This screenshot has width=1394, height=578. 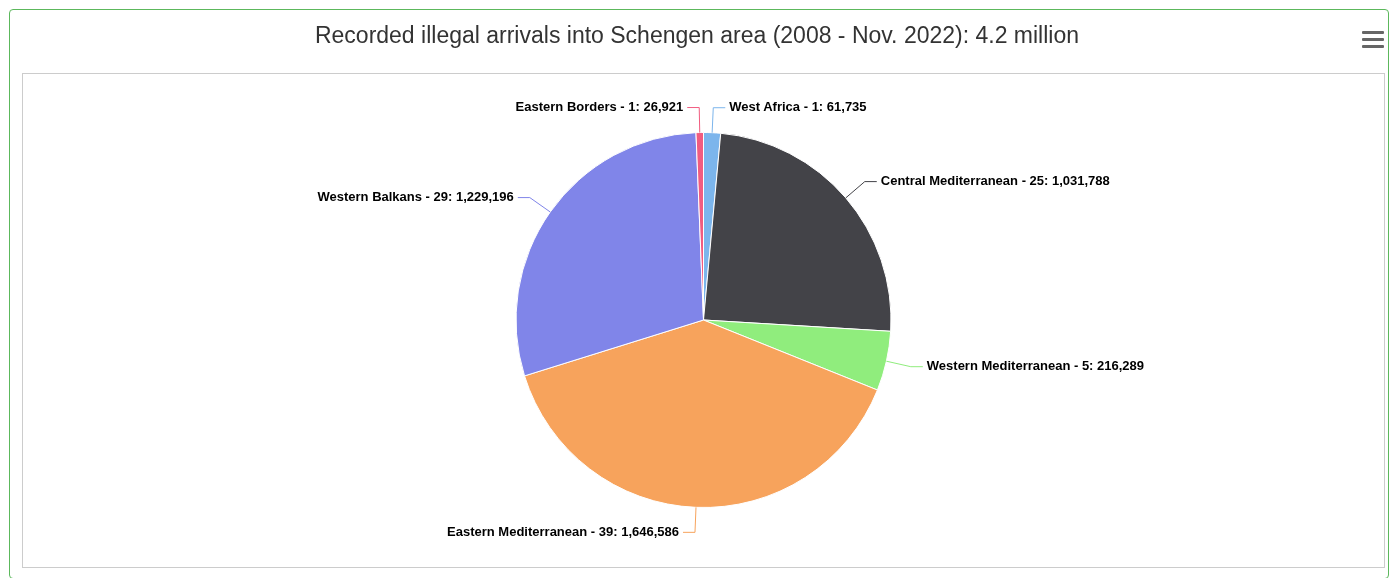 What do you see at coordinates (1035, 366) in the screenshot?
I see `slice-label: Western Mediterranean - 5: 216,289` at bounding box center [1035, 366].